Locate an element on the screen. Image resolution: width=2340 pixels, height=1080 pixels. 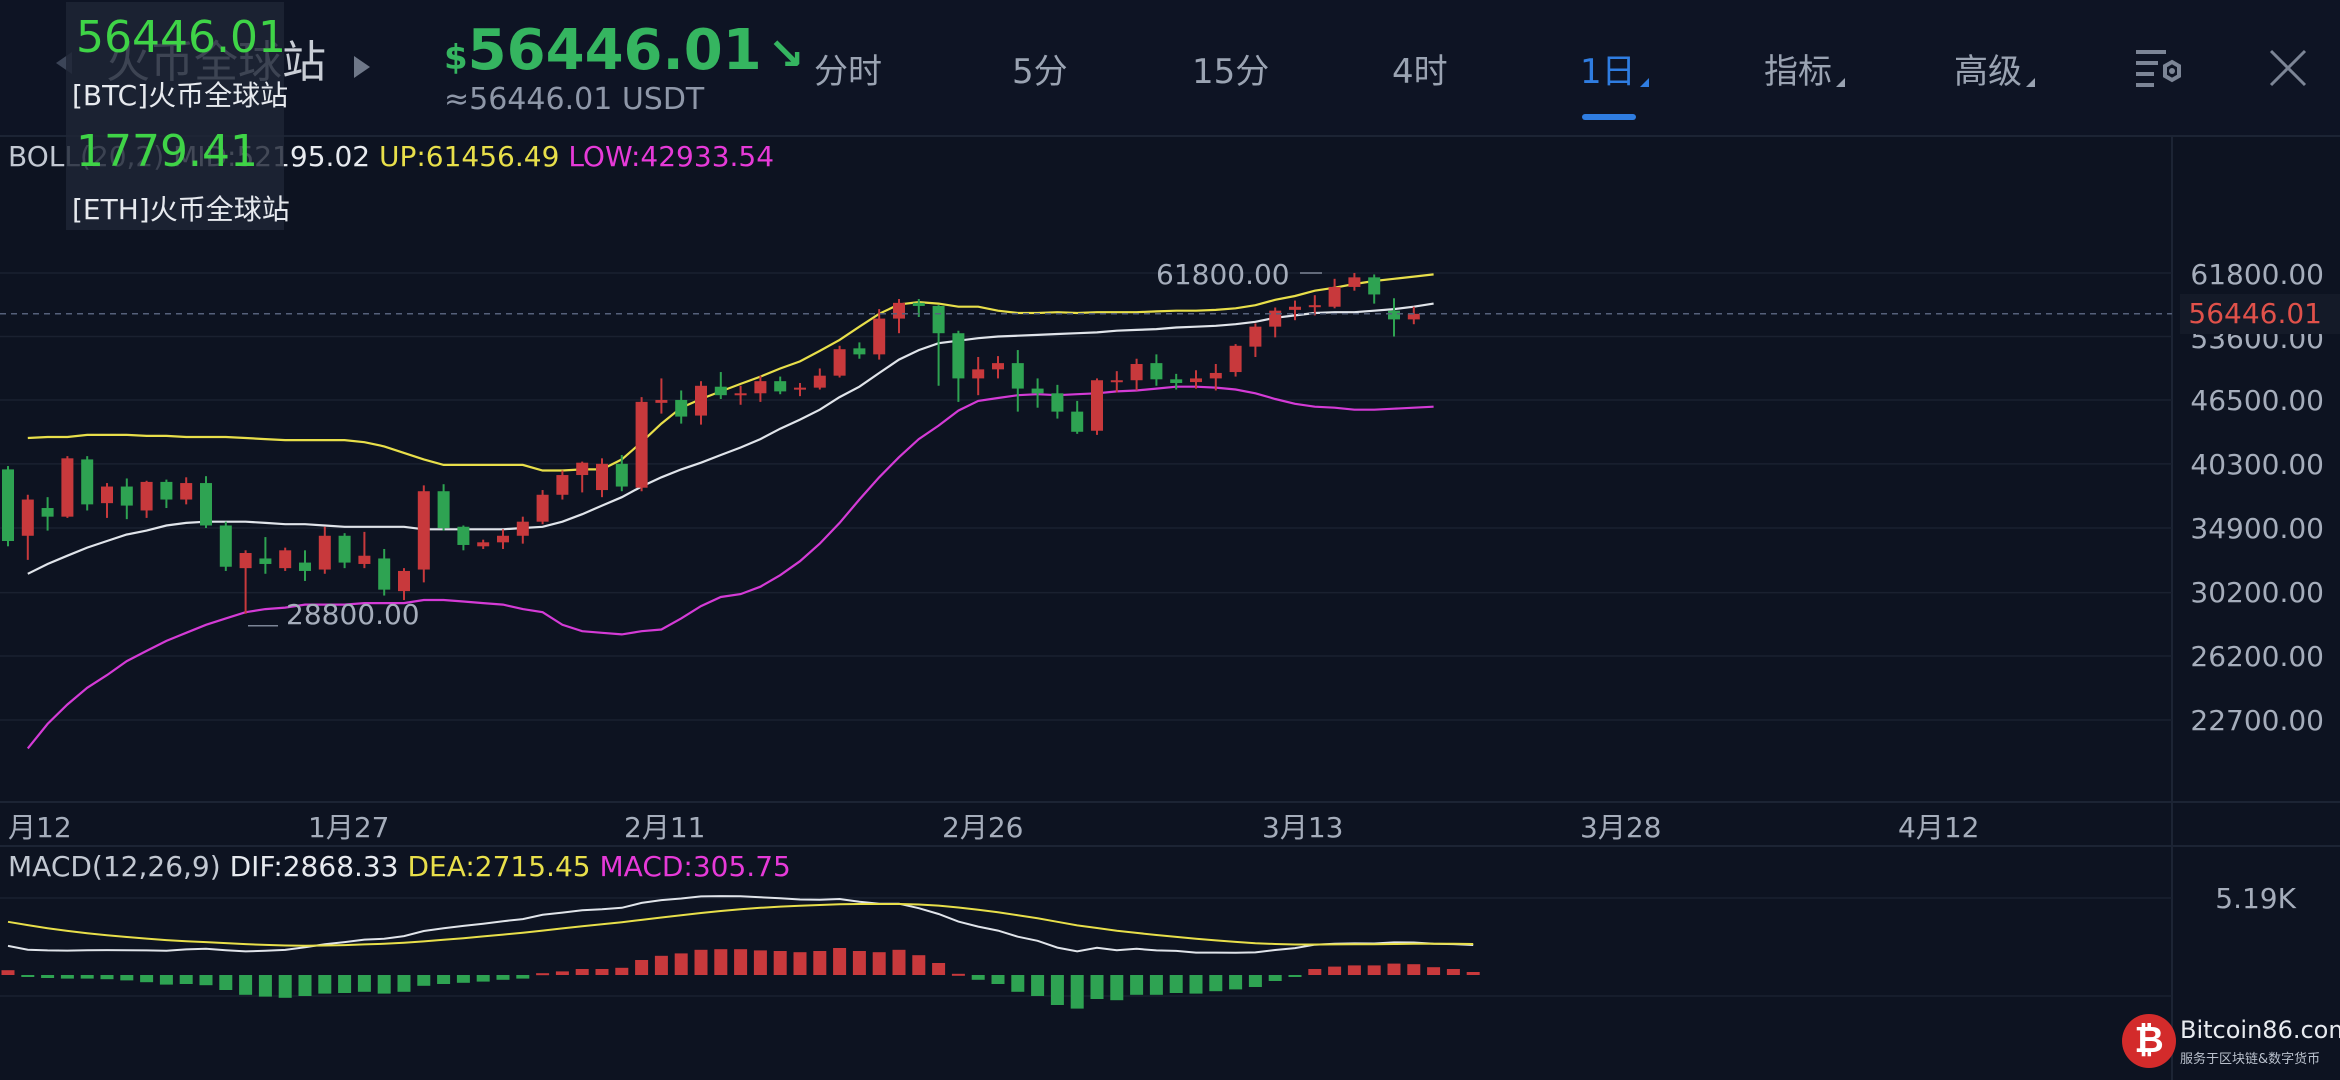
x-axis-label: 3月13 is located at coordinates (1303, 827).